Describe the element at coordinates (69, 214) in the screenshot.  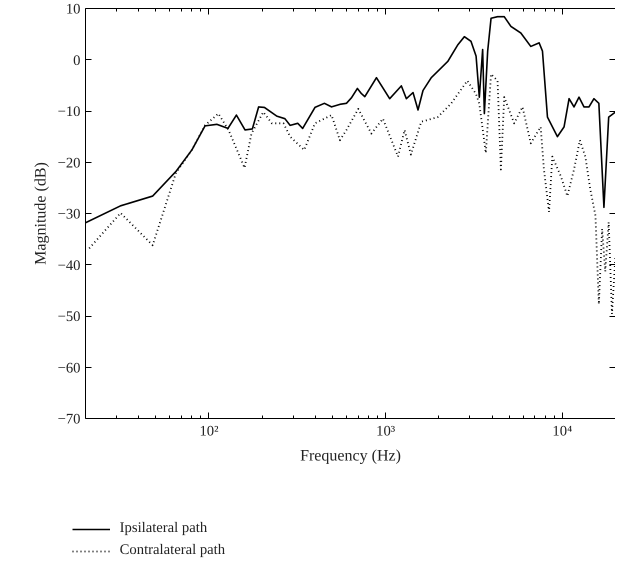
I see `y-tick-label: −30` at that location.